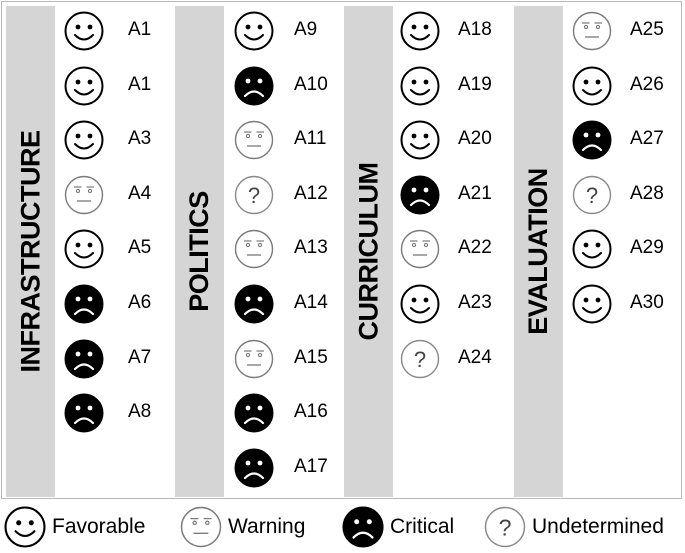 The width and height of the screenshot is (685, 553). Describe the element at coordinates (311, 248) in the screenshot. I see `item-label: A13` at that location.